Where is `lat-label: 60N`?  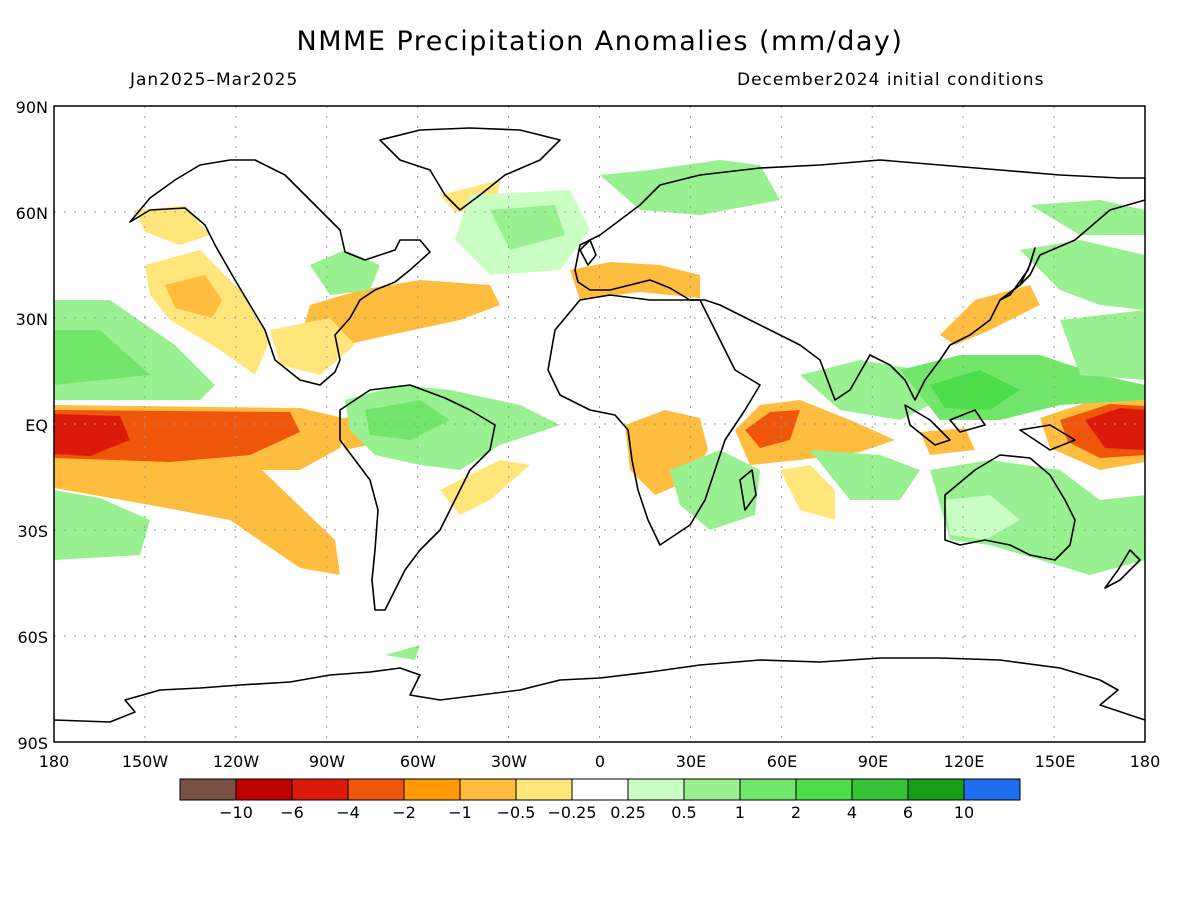
lat-label: 60N is located at coordinates (32, 213).